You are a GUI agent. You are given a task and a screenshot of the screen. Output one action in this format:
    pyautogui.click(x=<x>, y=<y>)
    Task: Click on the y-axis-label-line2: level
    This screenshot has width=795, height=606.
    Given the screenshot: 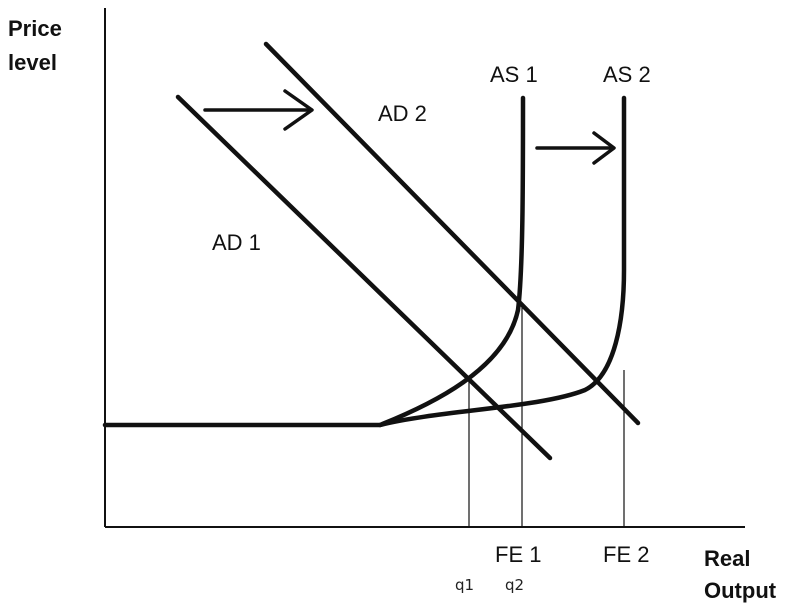 What is the action you would take?
    pyautogui.click(x=32, y=62)
    